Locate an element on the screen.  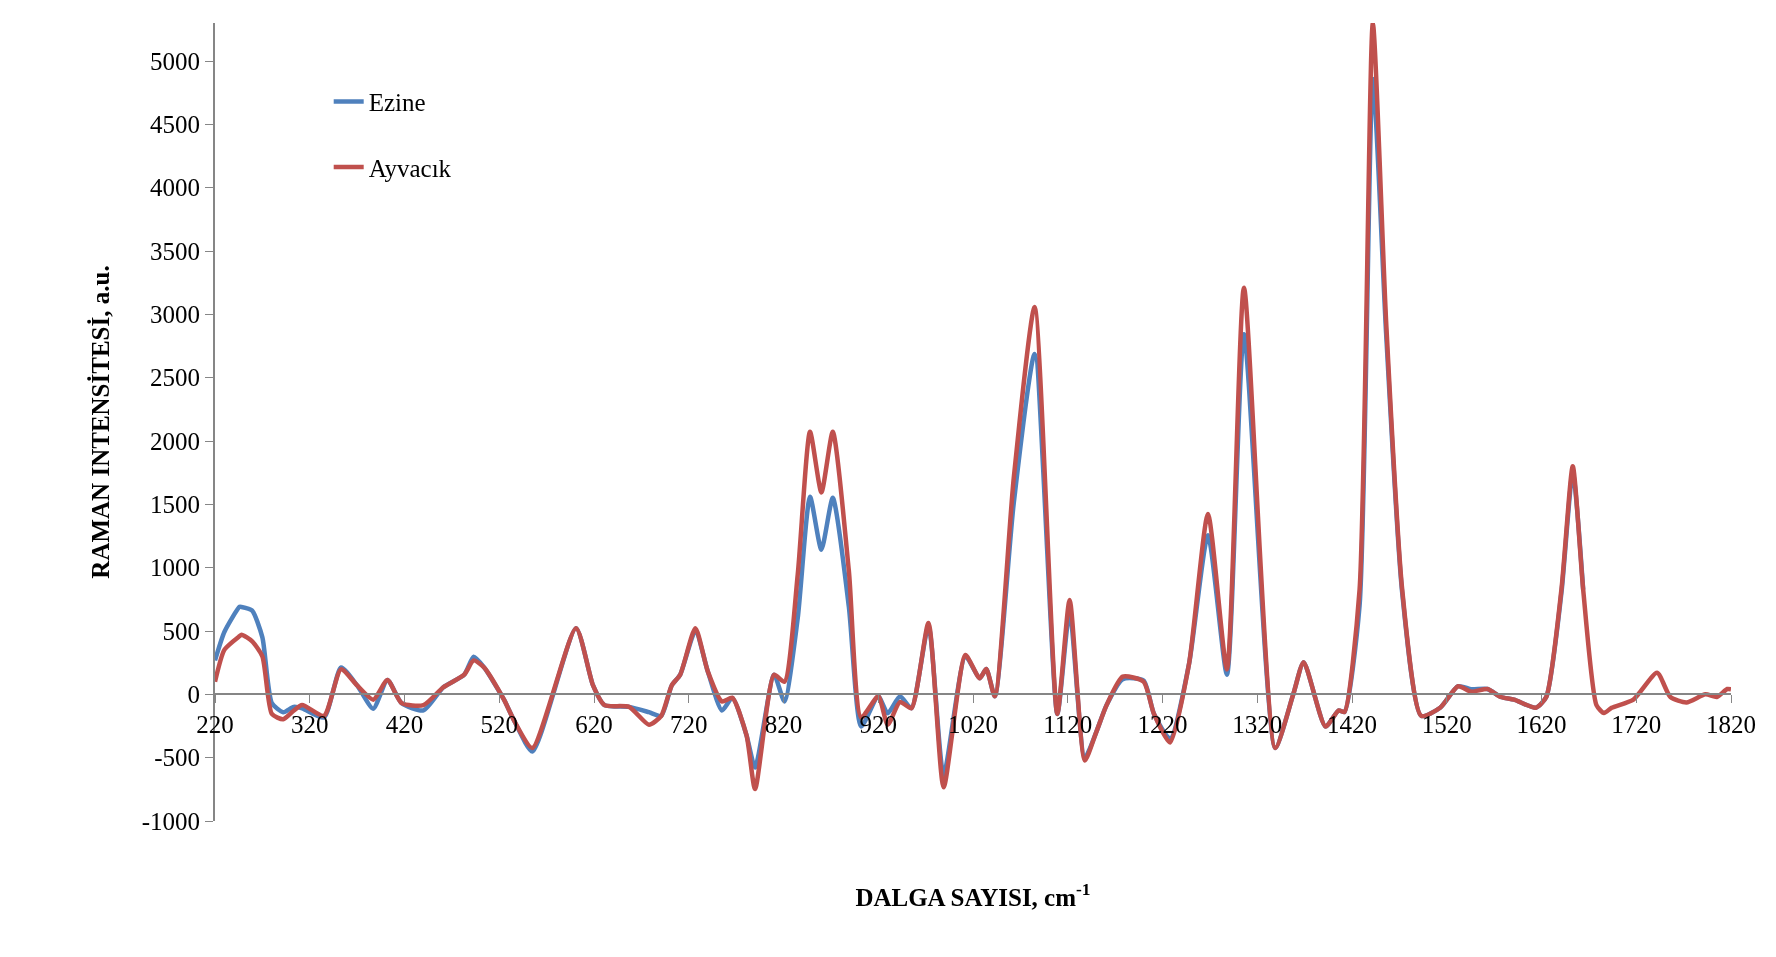
x-axis-title: DALGA SAYISI, cm$^{-1}$ is located at coordinates (973, 895).